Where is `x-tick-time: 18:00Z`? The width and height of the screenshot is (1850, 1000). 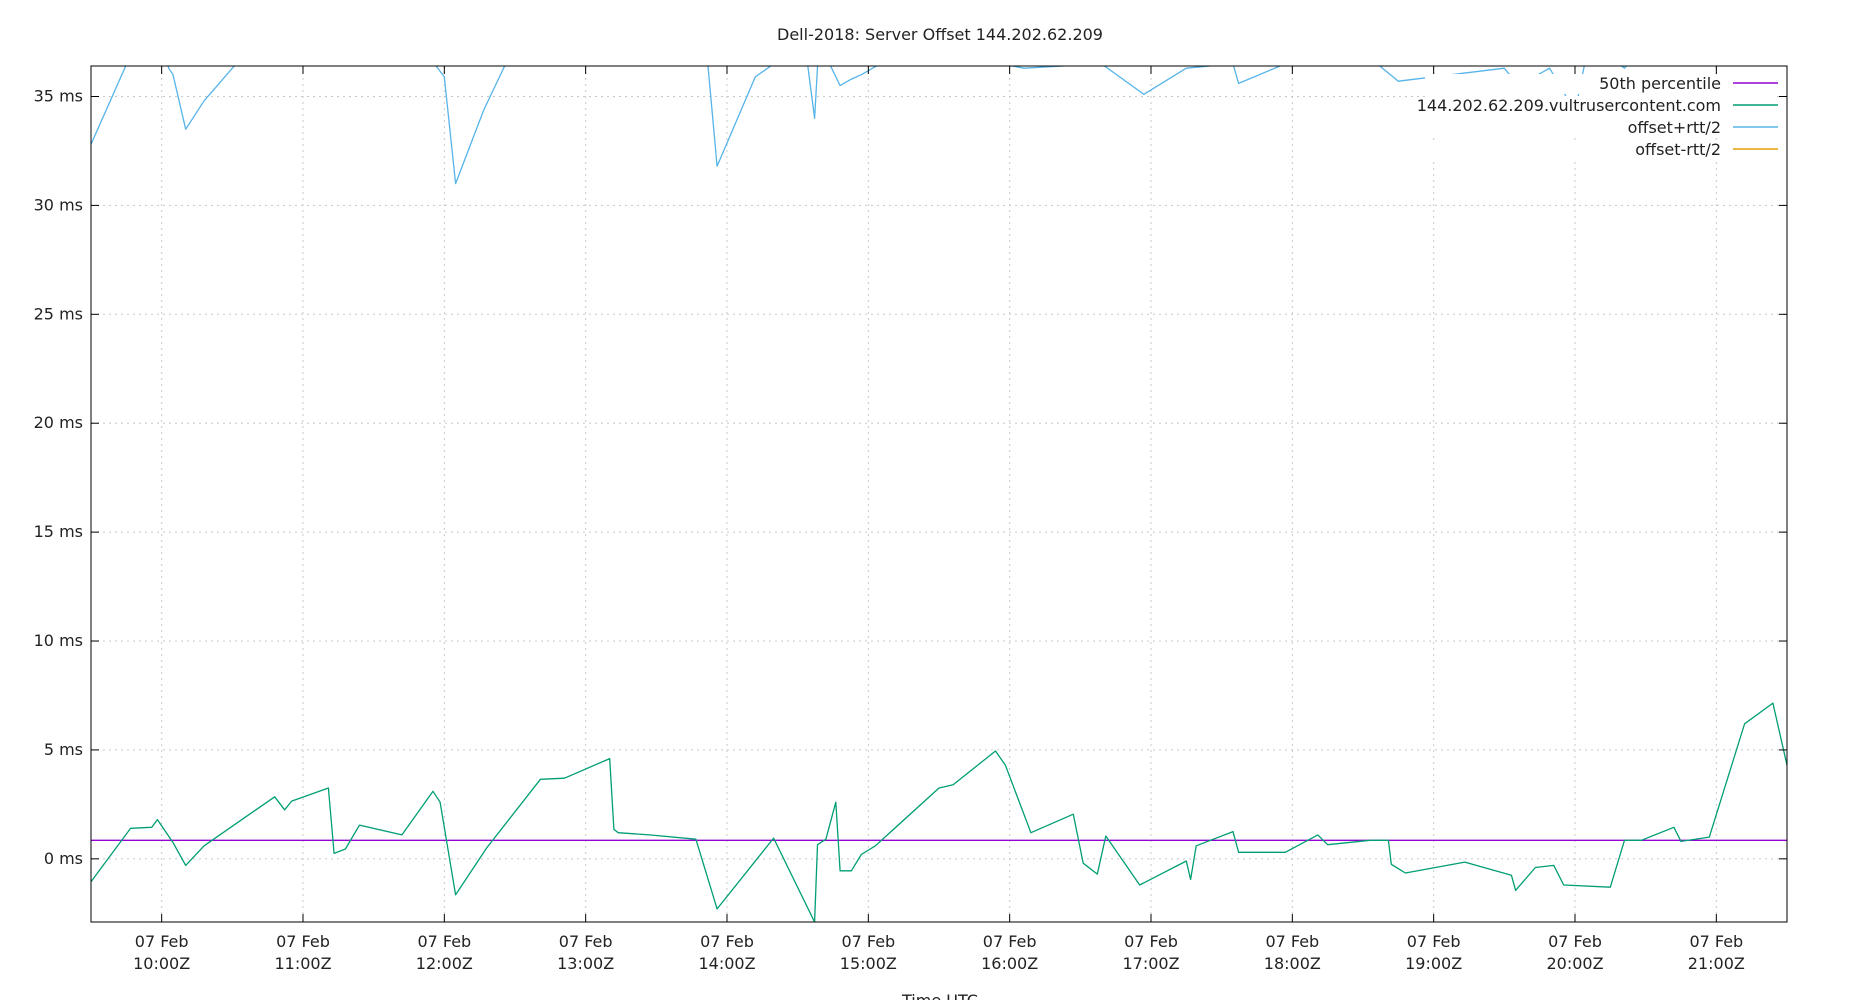 x-tick-time: 18:00Z is located at coordinates (1292, 963).